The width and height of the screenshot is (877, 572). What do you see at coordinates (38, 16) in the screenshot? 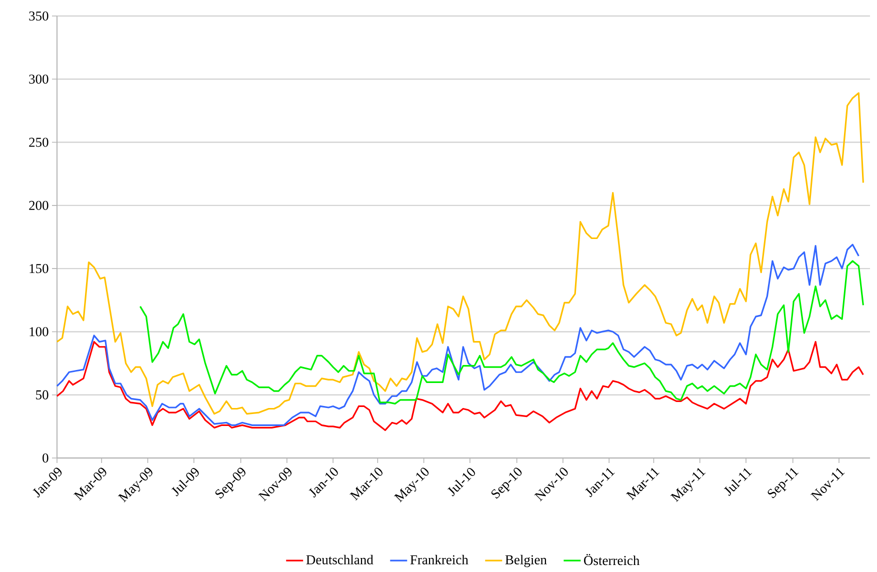
I see `y-tick-label: 350` at bounding box center [38, 16].